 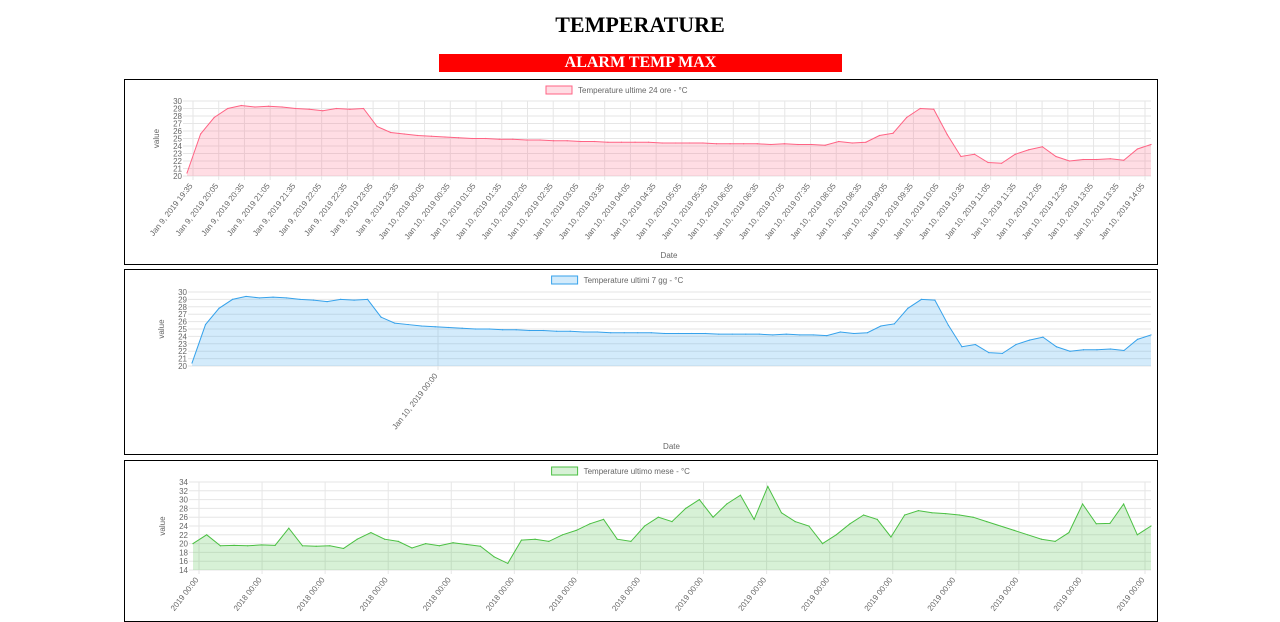 I want to click on y-tick-label: 26, so click(x=183, y=517).